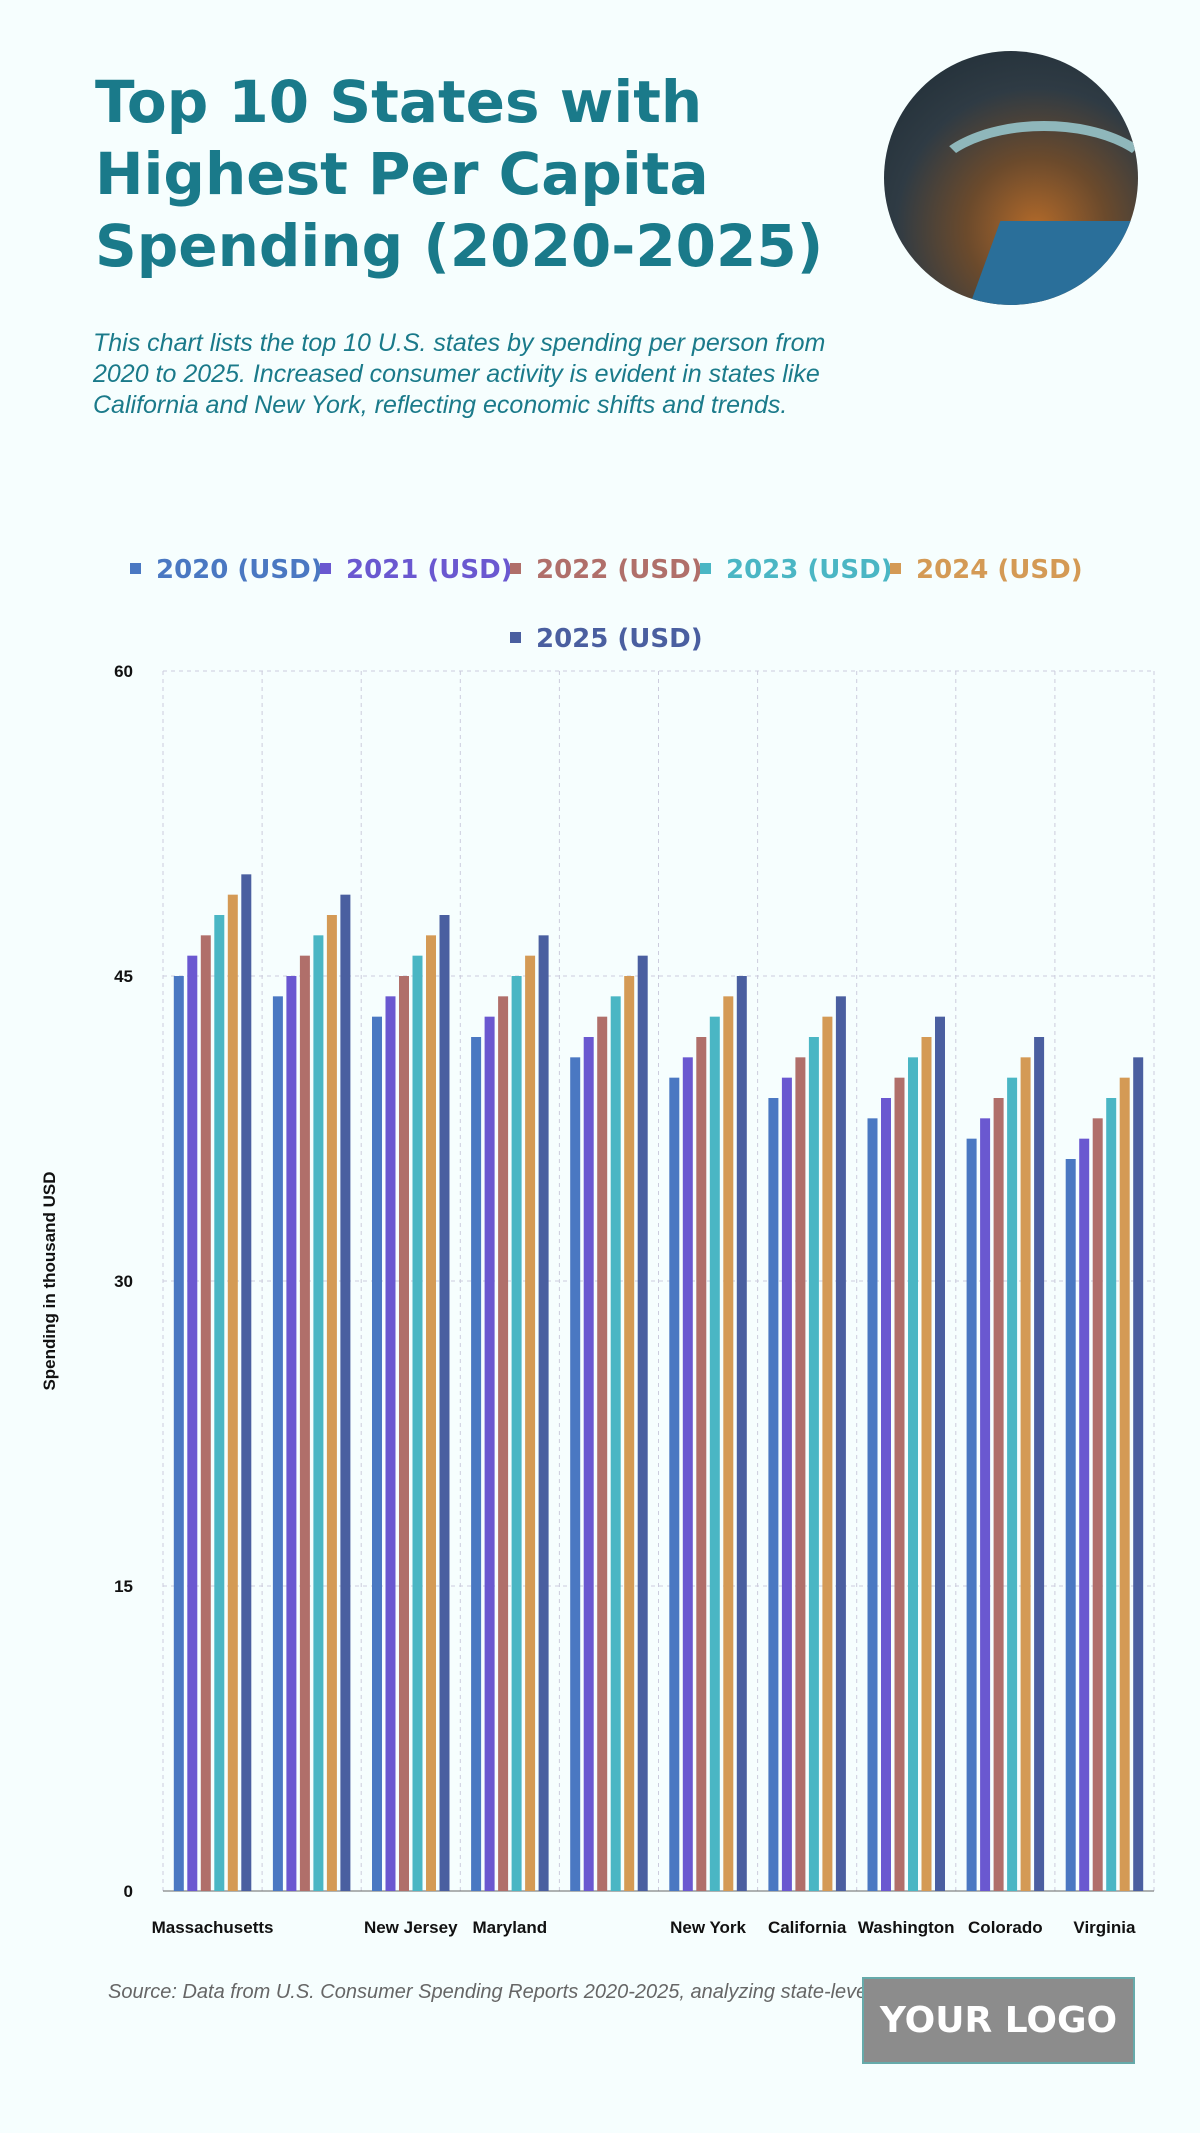 Image resolution: width=1200 pixels, height=2133 pixels. Describe the element at coordinates (213, 1927) in the screenshot. I see `x-tick-label: Massachusetts` at that location.